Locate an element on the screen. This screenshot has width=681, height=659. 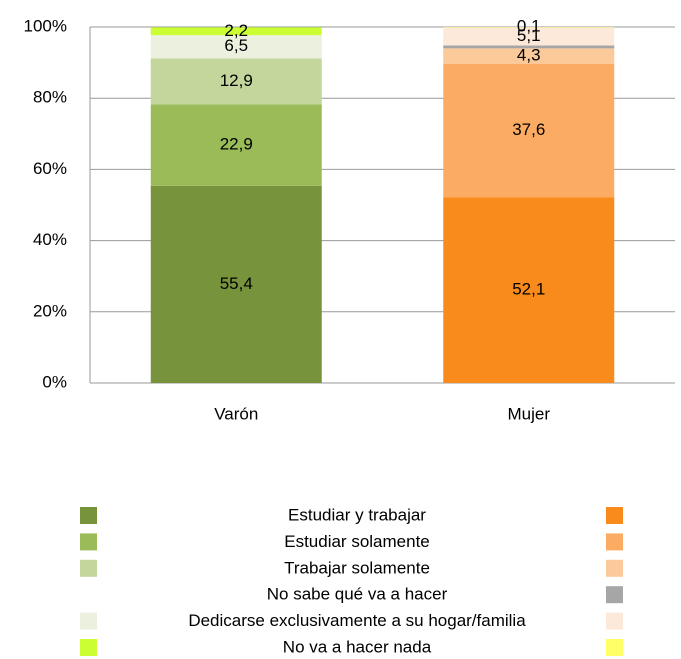
data-label: 55,4 is located at coordinates (236, 283).